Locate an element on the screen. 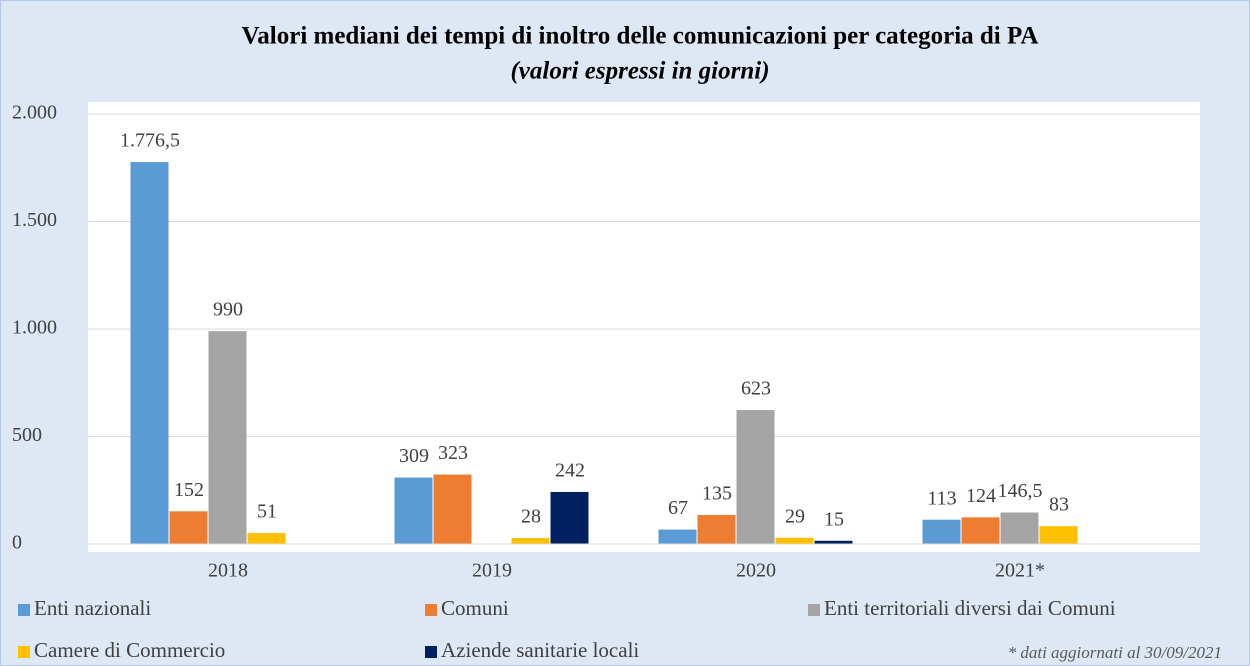  x-tick-label: 2021* is located at coordinates (1020, 571).